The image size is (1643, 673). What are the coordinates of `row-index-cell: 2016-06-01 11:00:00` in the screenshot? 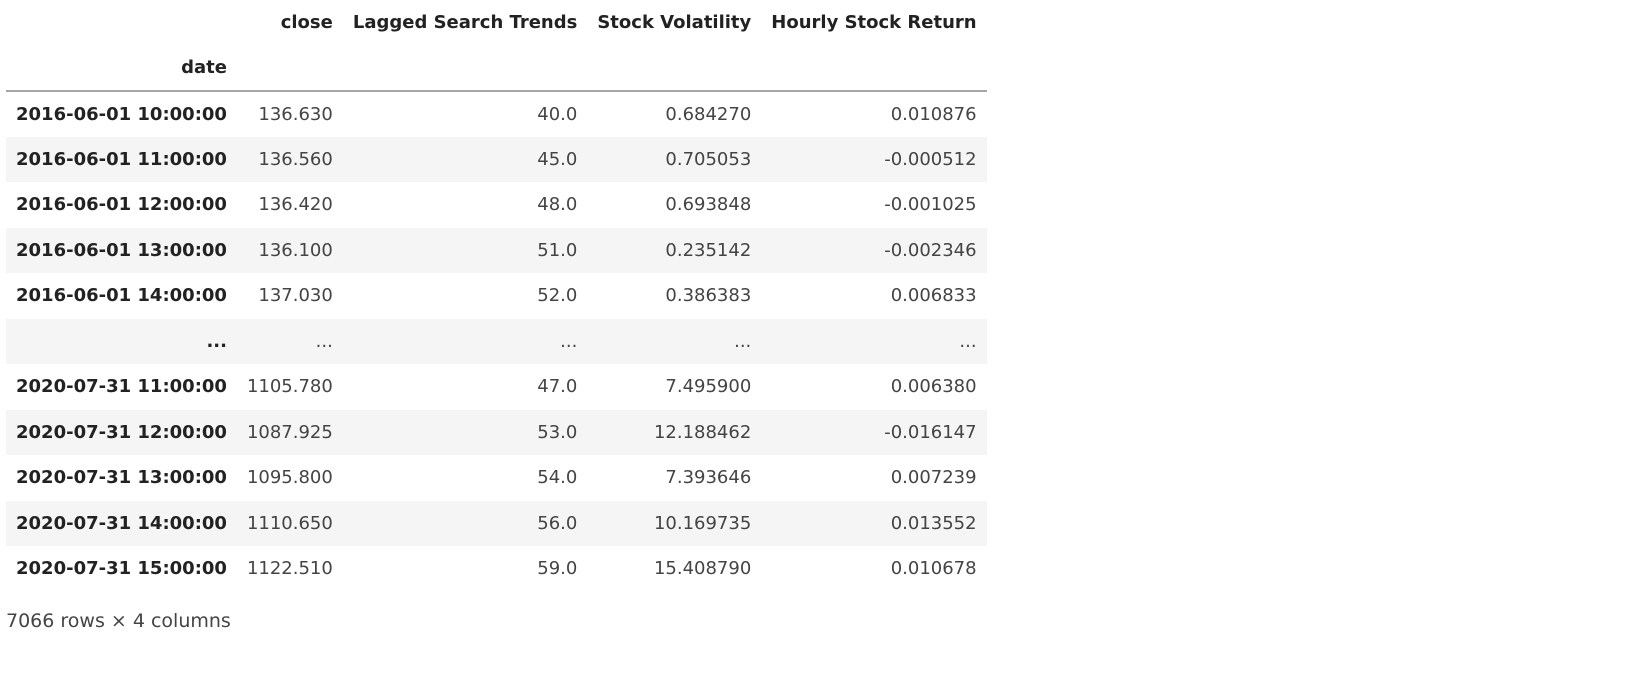 It's located at (121, 159).